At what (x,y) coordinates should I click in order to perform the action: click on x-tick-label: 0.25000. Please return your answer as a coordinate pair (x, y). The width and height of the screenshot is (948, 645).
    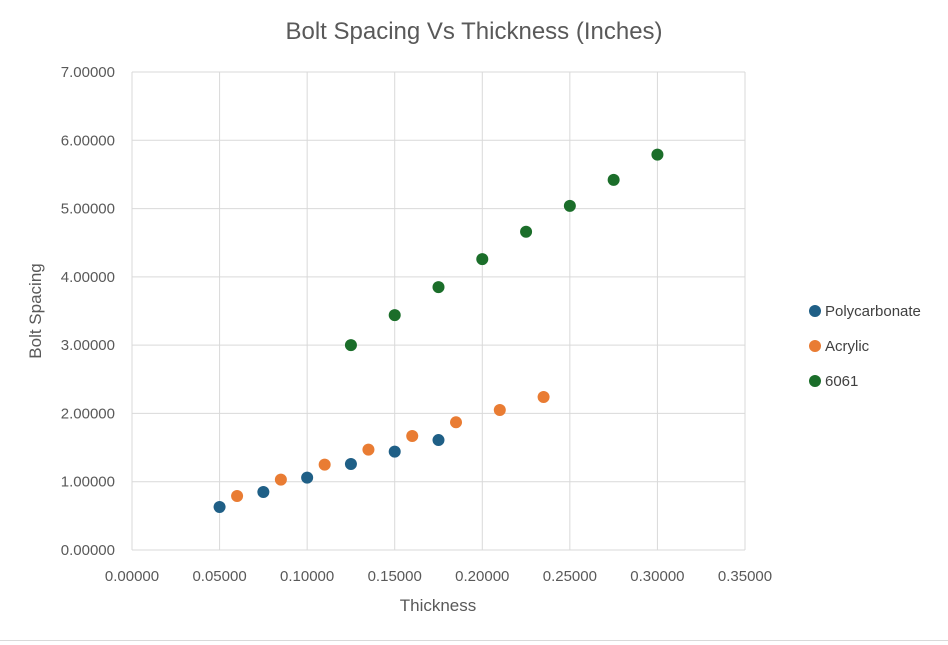
    Looking at the image, I should click on (570, 576).